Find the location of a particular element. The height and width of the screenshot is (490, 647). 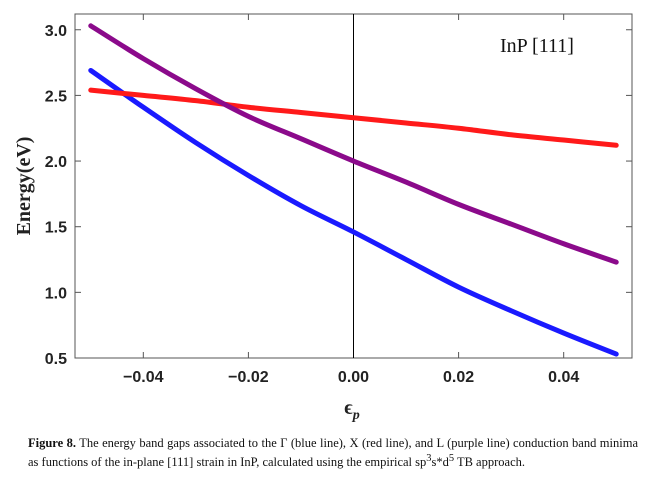

x-tick-label: 0.04 is located at coordinates (563, 377).